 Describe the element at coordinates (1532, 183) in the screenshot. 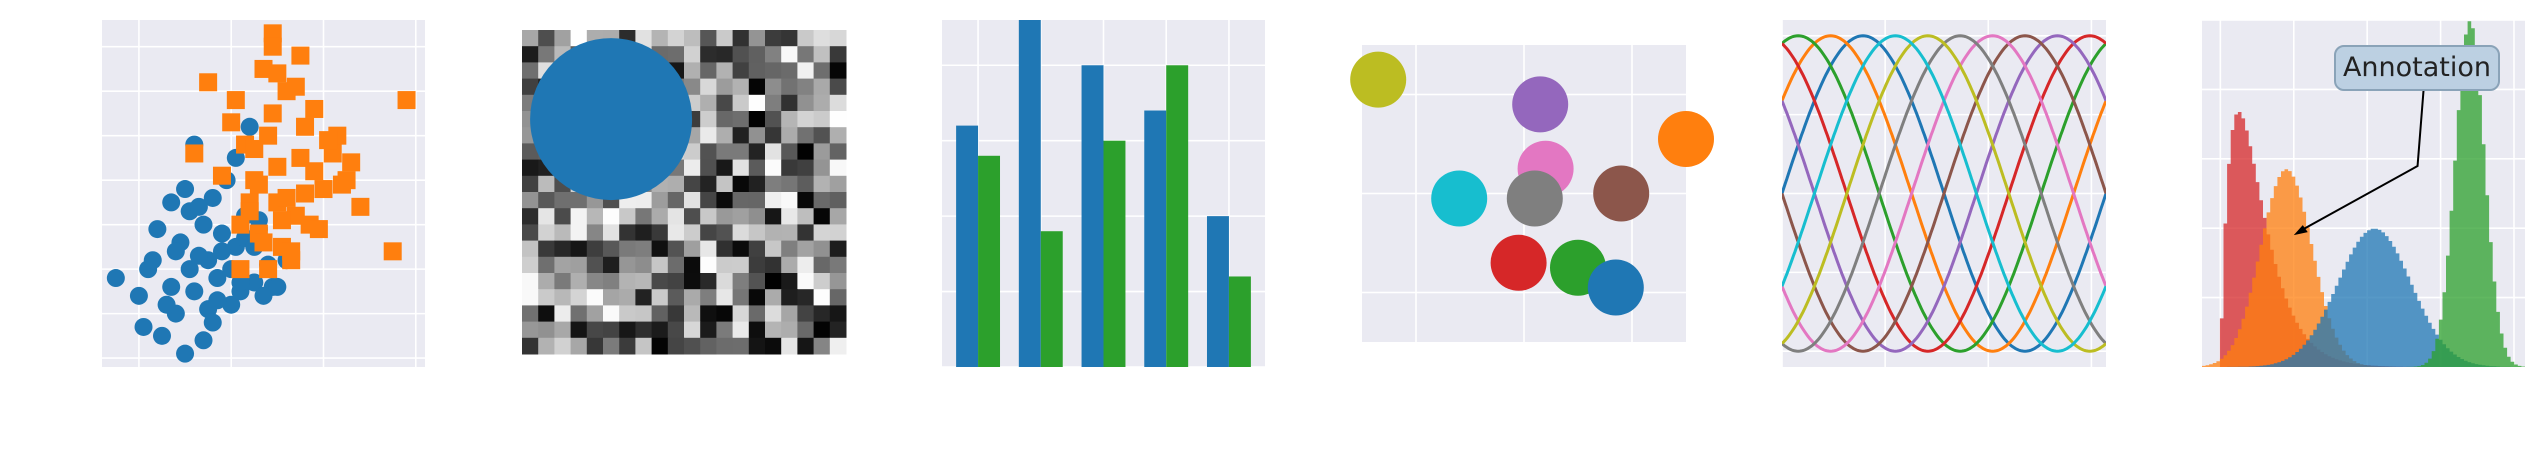

I see `circle-markers` at that location.